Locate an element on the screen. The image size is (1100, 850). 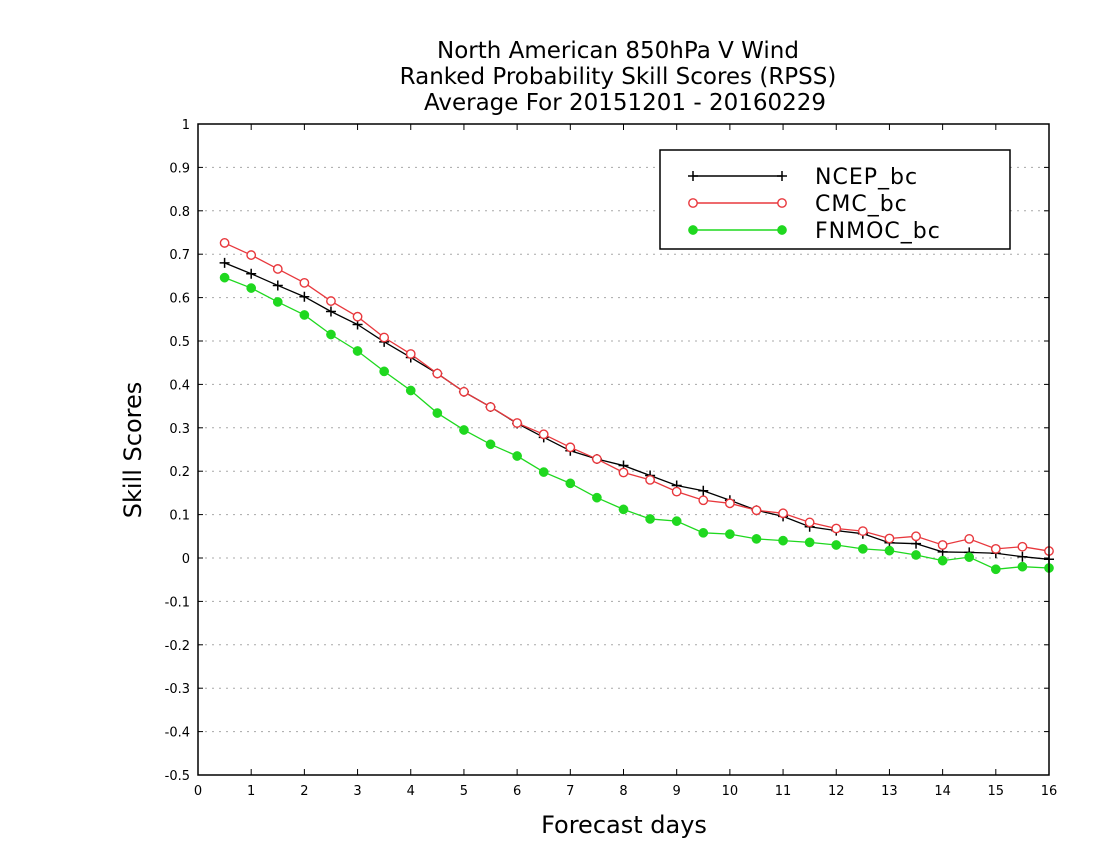
x-tick-label: 13 is located at coordinates (889, 791).